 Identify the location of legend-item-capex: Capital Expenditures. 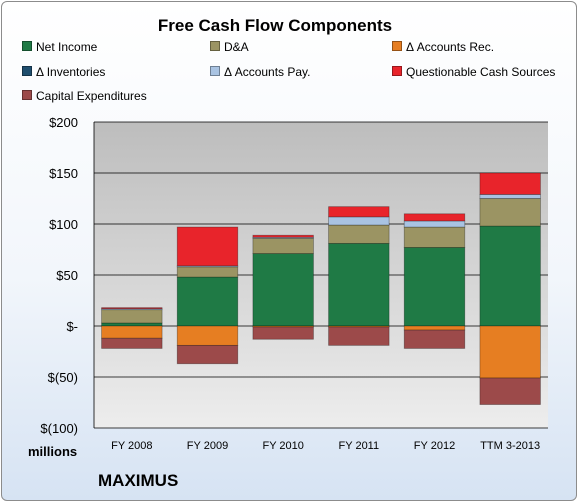
(84, 96).